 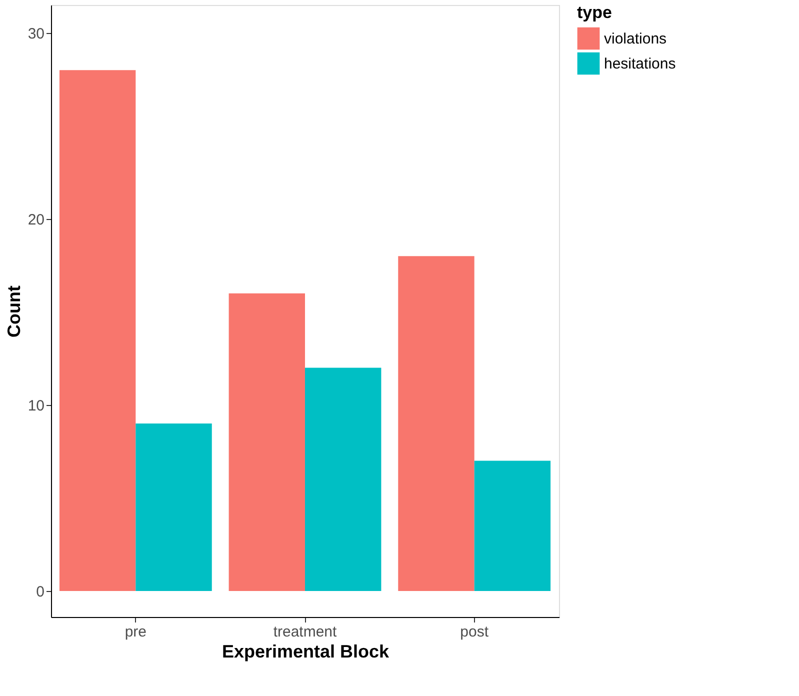 I want to click on x-tick-label: pre, so click(x=135, y=632).